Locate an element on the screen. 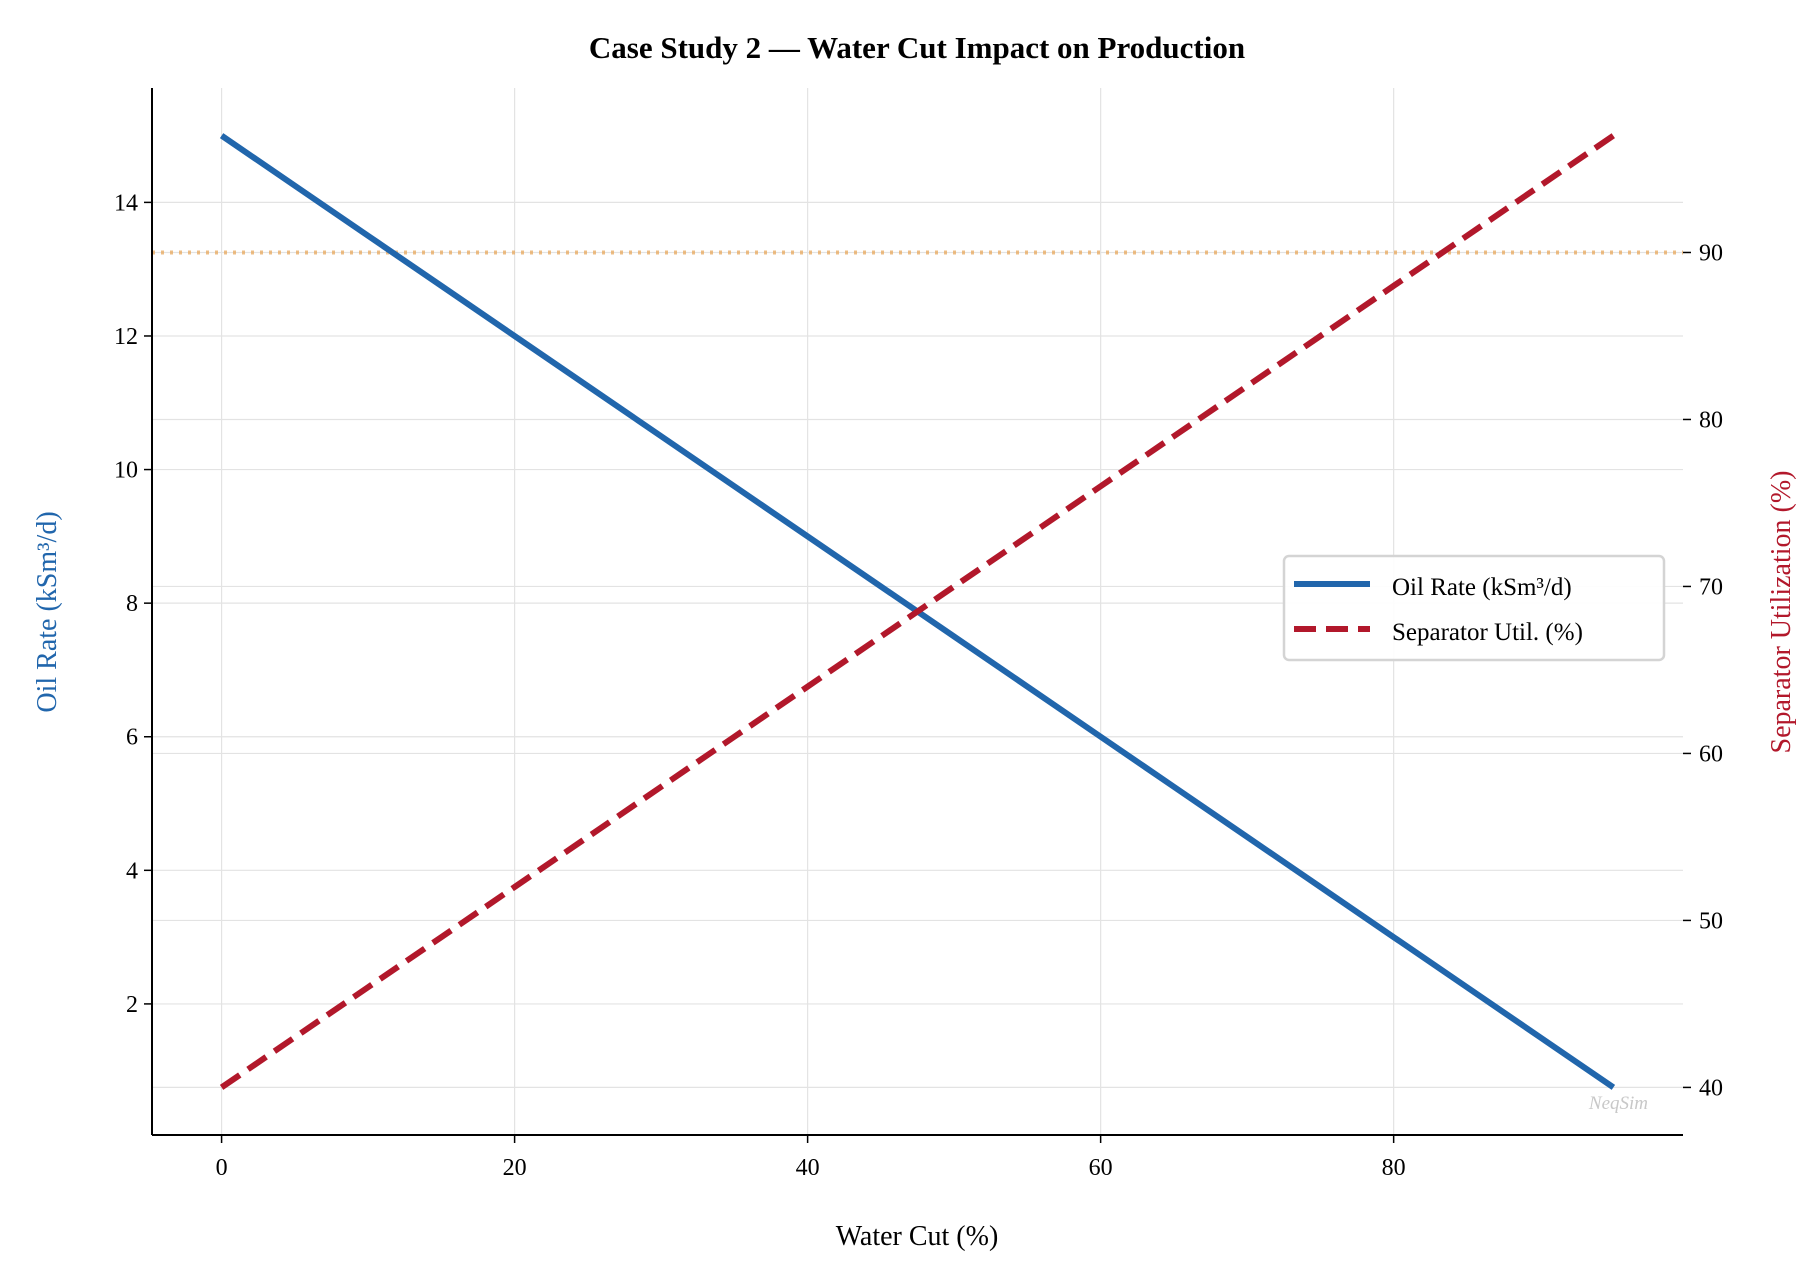 This screenshot has height=1274, width=1814. x-tick-label: 40 is located at coordinates (808, 1168).